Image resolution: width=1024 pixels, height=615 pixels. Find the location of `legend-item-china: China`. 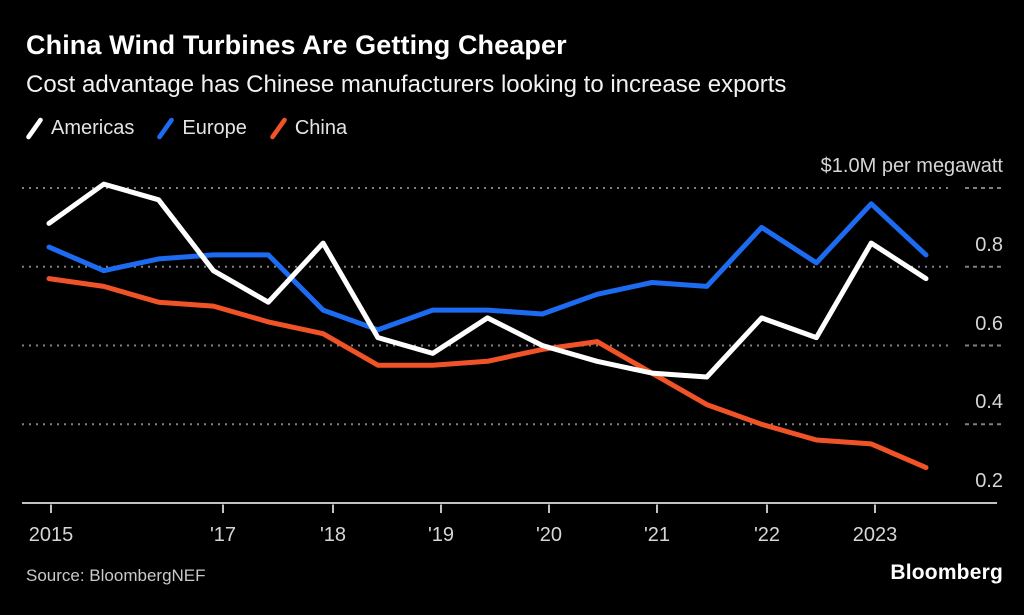

legend-item-china: China is located at coordinates (308, 128).